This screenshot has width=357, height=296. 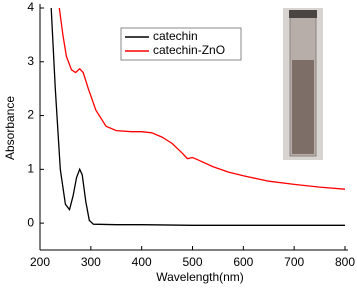 What do you see at coordinates (142, 262) in the screenshot?
I see `x-tick-label: 400` at bounding box center [142, 262].